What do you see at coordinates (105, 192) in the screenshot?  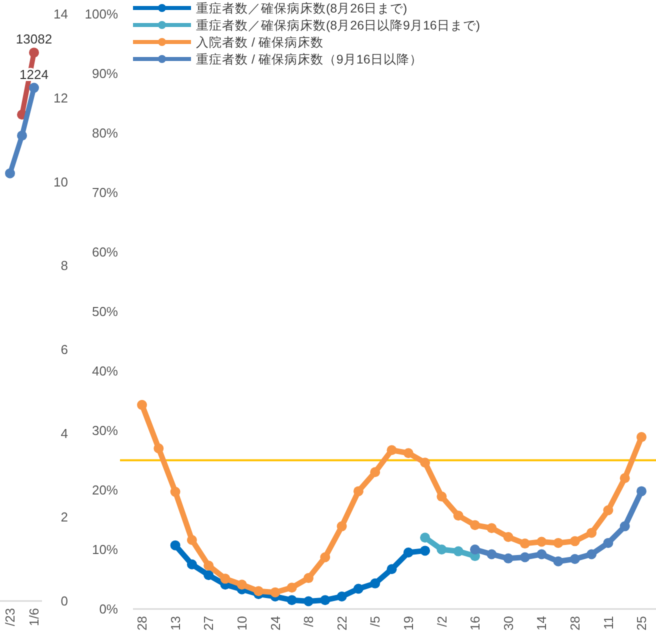 I see `y-tick-label: 70%` at bounding box center [105, 192].